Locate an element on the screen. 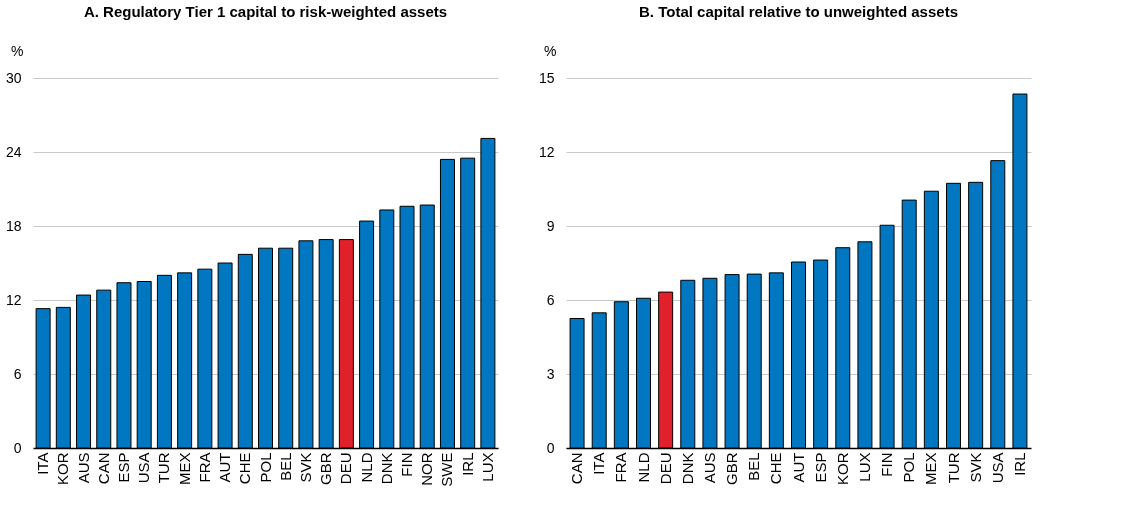 This screenshot has width=1137, height=508. y-tick-label: 15 is located at coordinates (546, 77).